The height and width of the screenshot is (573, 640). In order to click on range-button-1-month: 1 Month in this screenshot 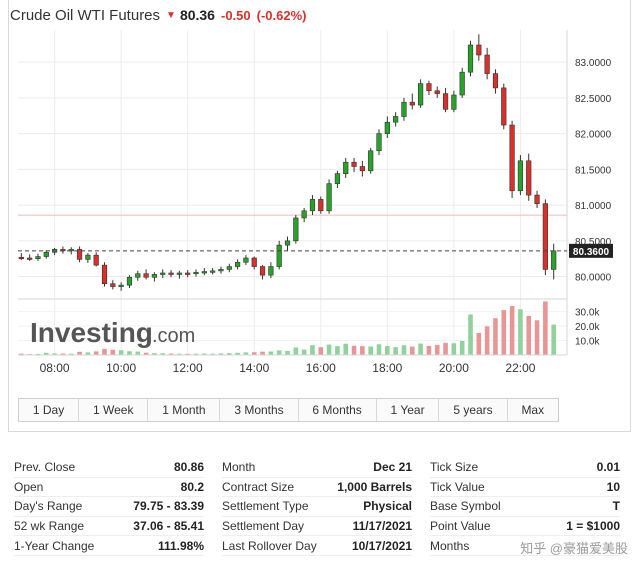, I will do `click(184, 410)`.